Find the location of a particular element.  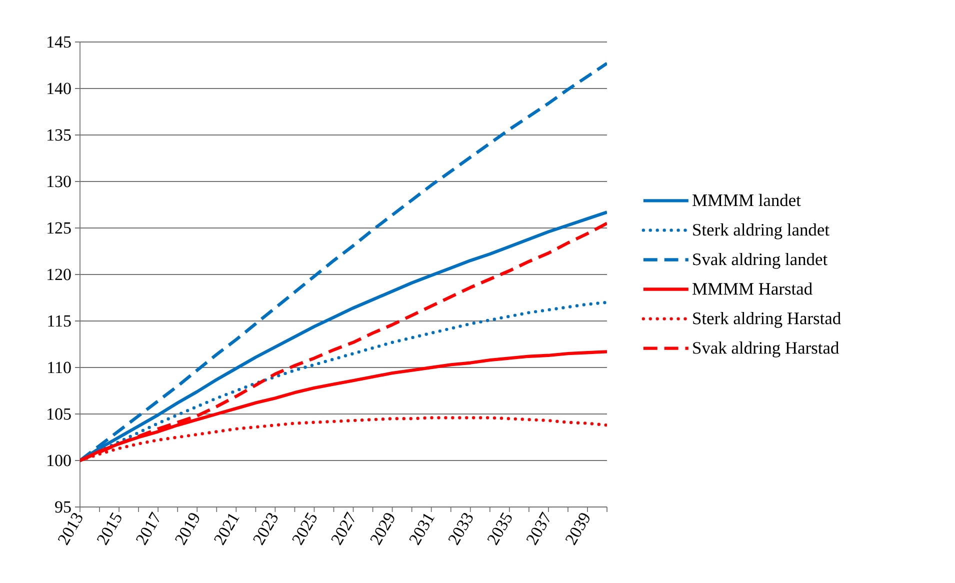

y-tick-label: 140 is located at coordinates (59, 88).